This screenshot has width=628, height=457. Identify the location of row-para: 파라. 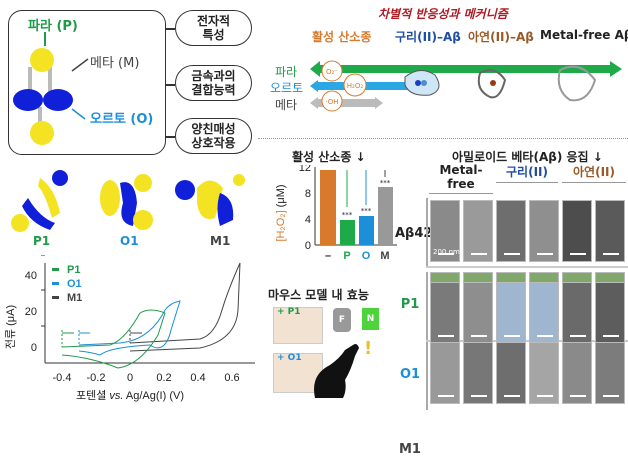
(286, 72).